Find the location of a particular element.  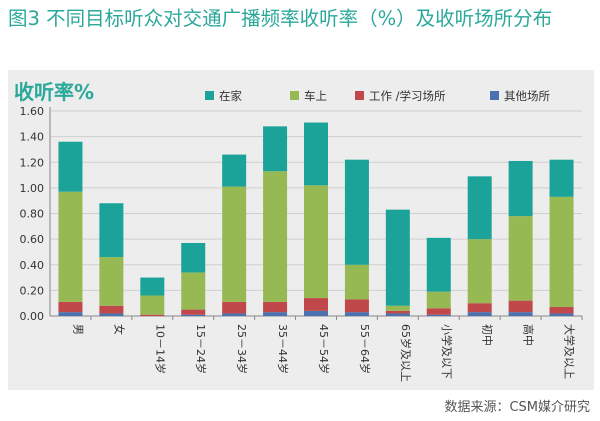

legend-label: 在家 is located at coordinates (230, 96).